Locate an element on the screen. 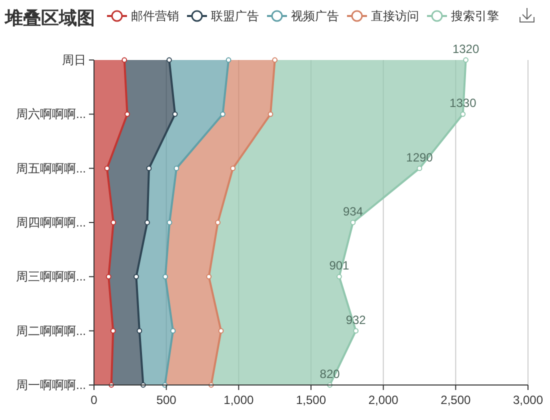 The image size is (550, 420). x-tick-label: 2,500 is located at coordinates (455, 400).